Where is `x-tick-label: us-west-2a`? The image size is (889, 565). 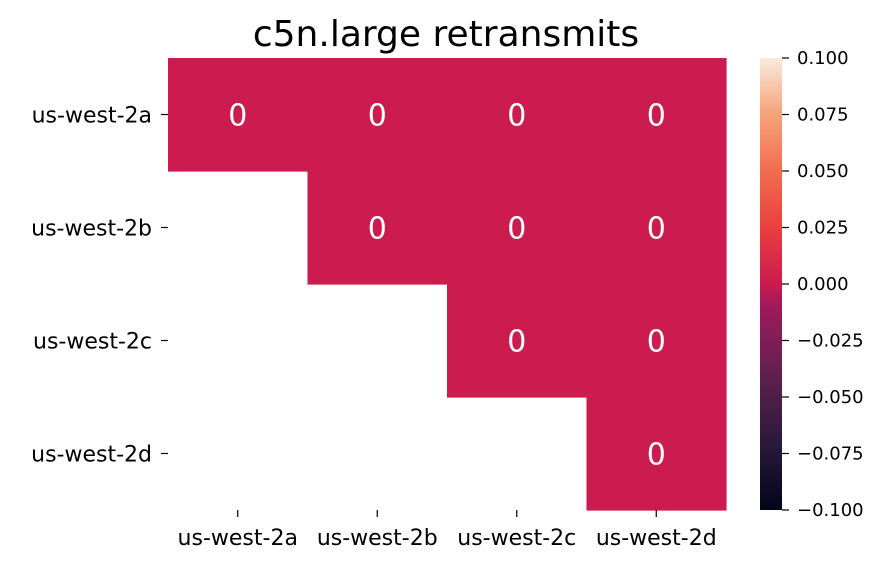
x-tick-label: us-west-2a is located at coordinates (238, 538).